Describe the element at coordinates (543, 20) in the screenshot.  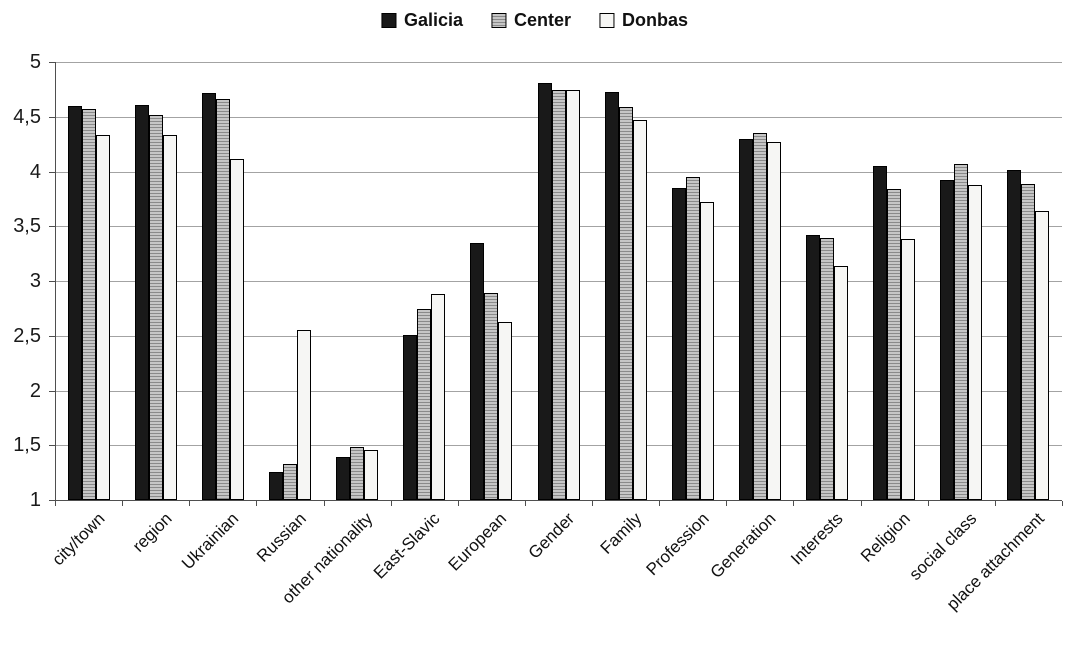
I see `legend-label-center: Center` at that location.